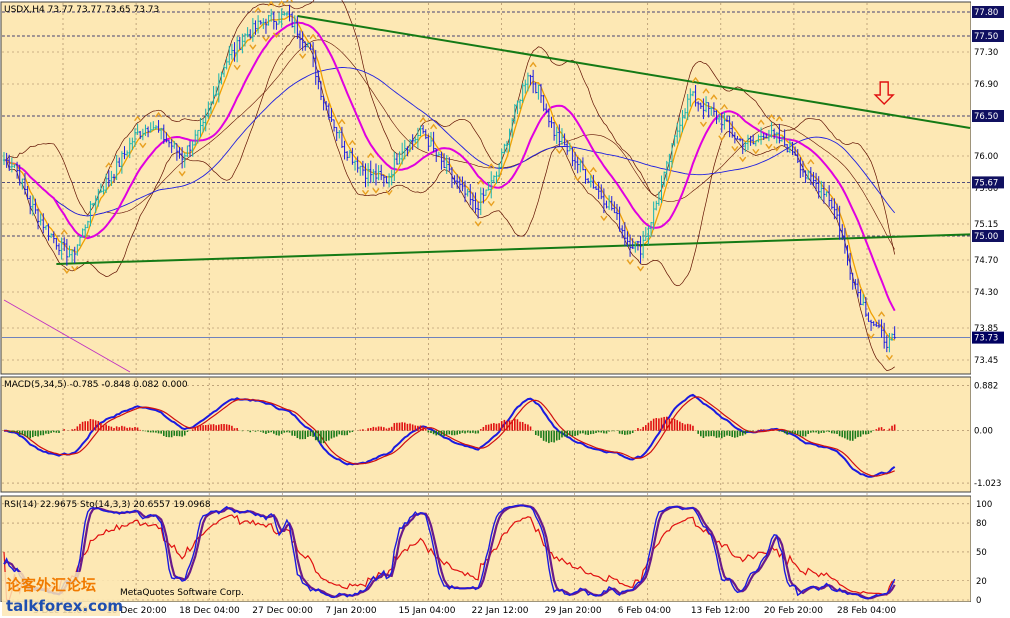 This screenshot has height=618, width=1010. Describe the element at coordinates (884, 93) in the screenshot. I see `sell-signal-arrow-icon` at that location.